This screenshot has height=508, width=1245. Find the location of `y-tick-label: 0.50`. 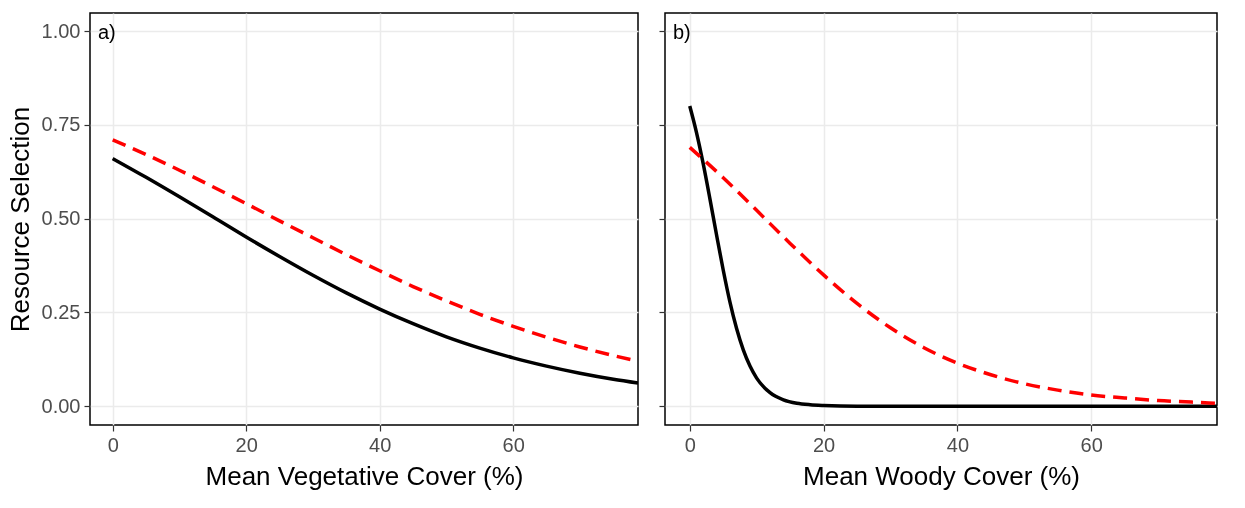

y-tick-label: 0.50 is located at coordinates (61, 218).